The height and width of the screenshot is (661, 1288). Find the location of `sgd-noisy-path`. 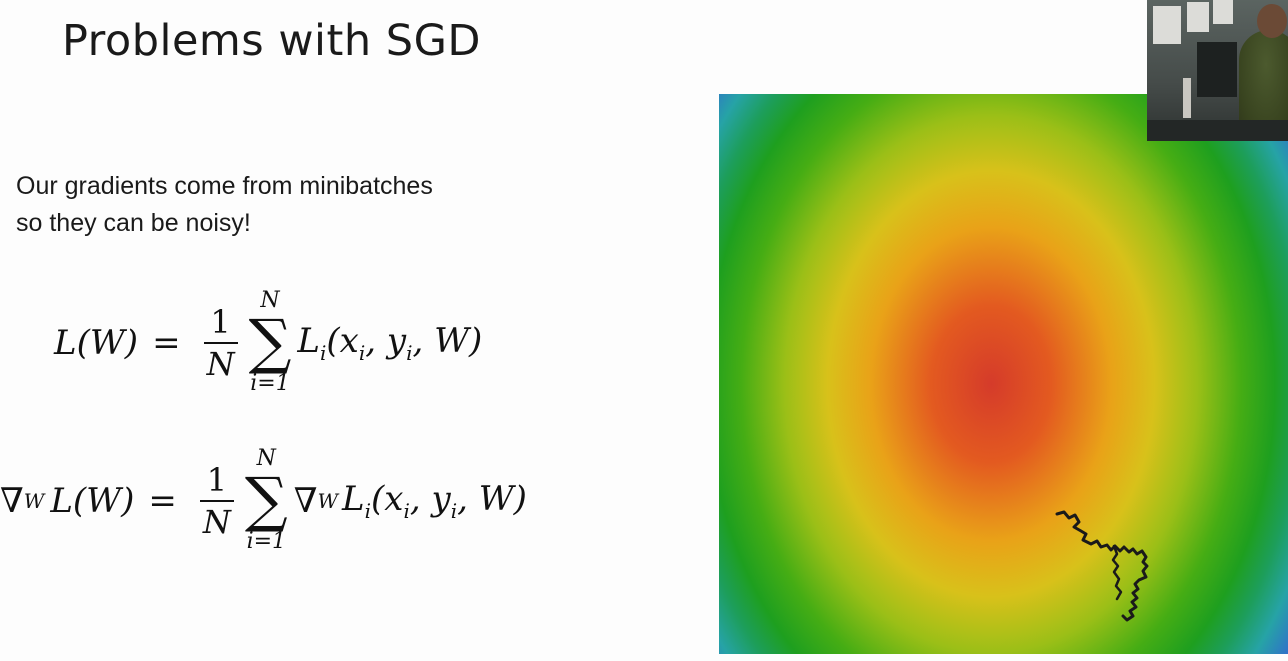

sgd-noisy-path is located at coordinates (1102, 566).